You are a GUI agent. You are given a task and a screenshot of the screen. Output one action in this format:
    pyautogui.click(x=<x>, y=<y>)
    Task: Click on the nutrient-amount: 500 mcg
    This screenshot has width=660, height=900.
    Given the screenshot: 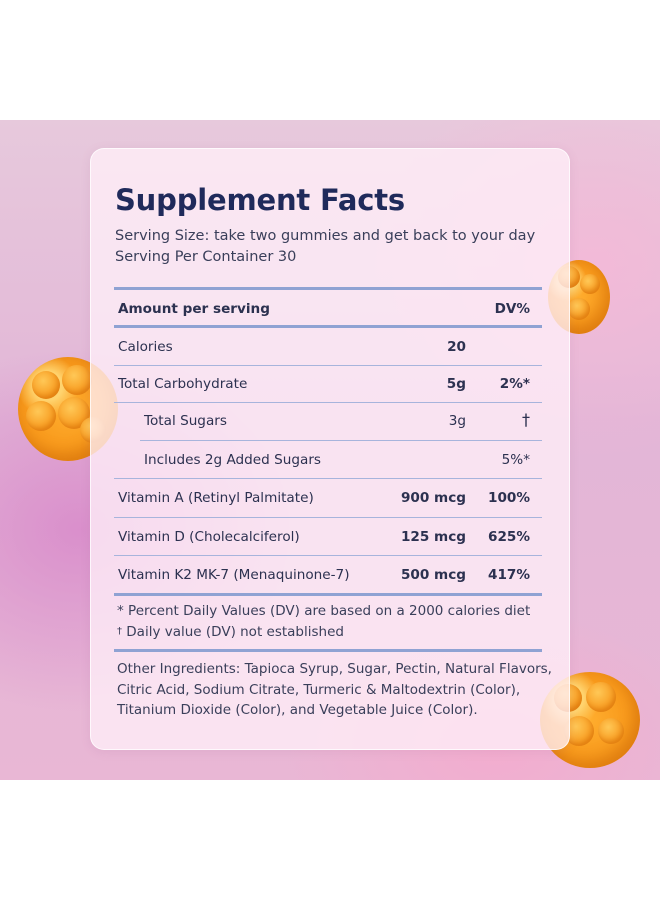 What is the action you would take?
    pyautogui.click(x=433, y=575)
    